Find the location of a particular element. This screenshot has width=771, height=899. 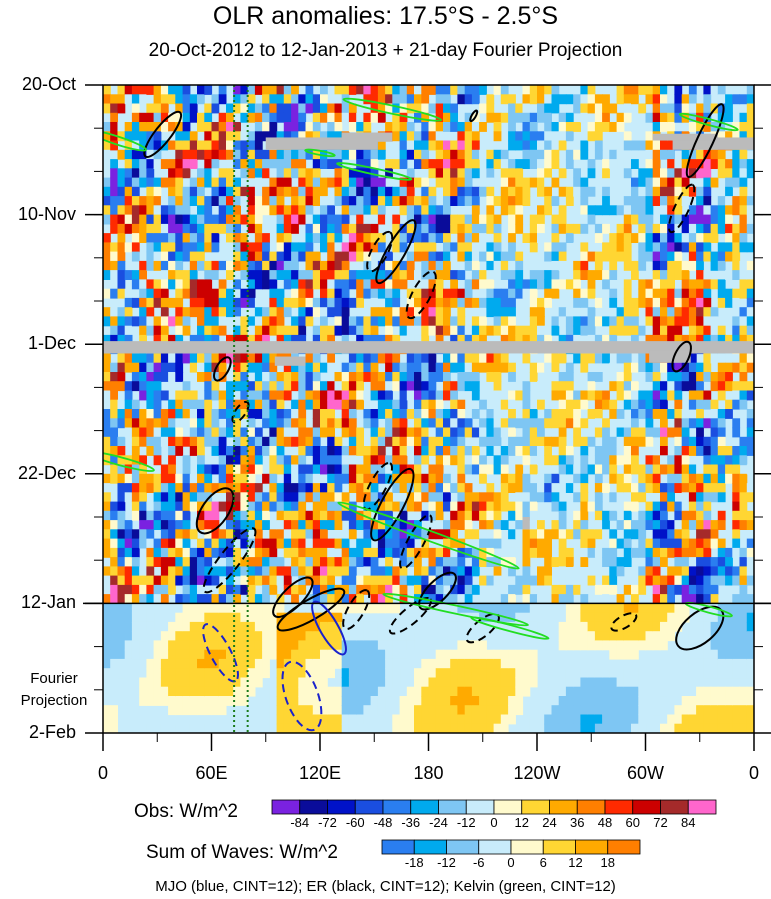

wave-colorbar-label: -6 is located at coordinates (478, 862).